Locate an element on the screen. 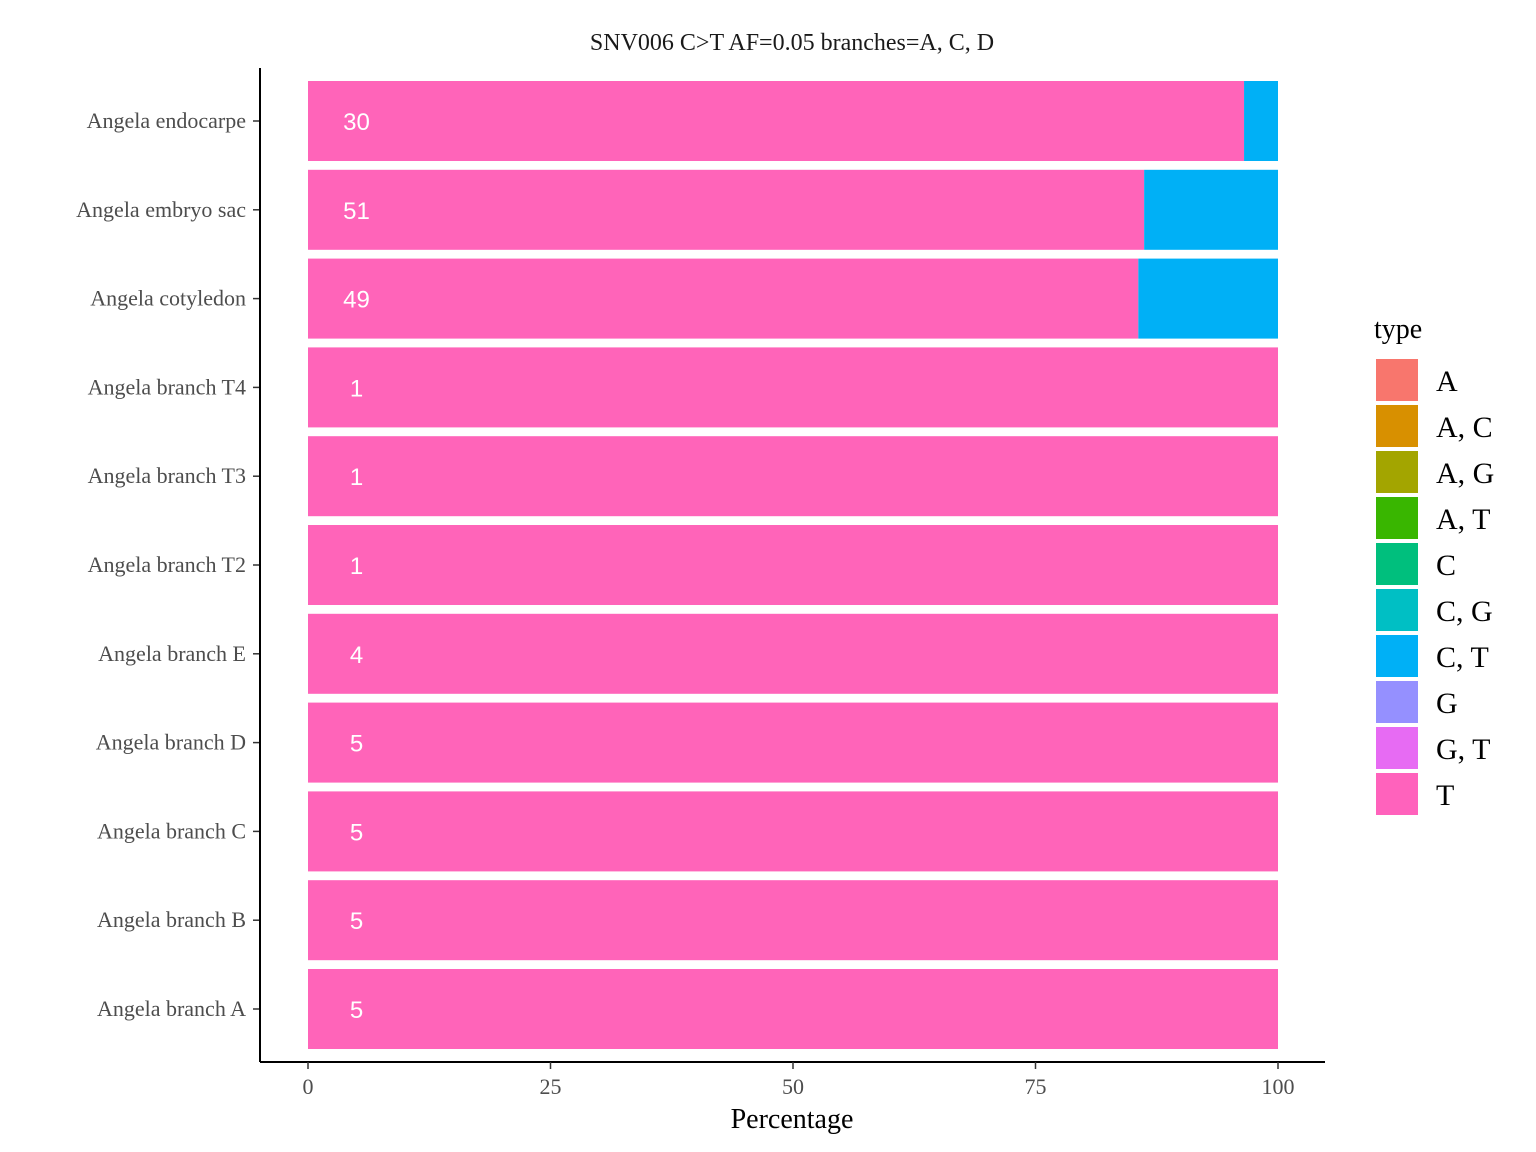 This screenshot has width=1536, height=1152. bar-count-label: 30 is located at coordinates (356, 122).